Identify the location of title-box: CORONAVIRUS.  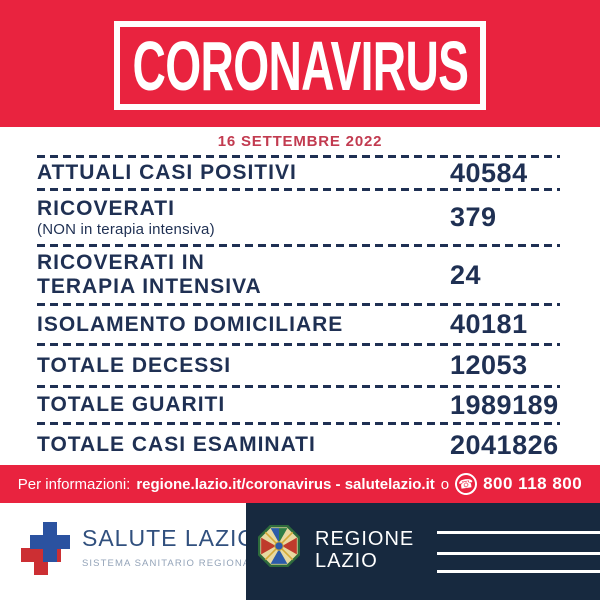
(300, 65).